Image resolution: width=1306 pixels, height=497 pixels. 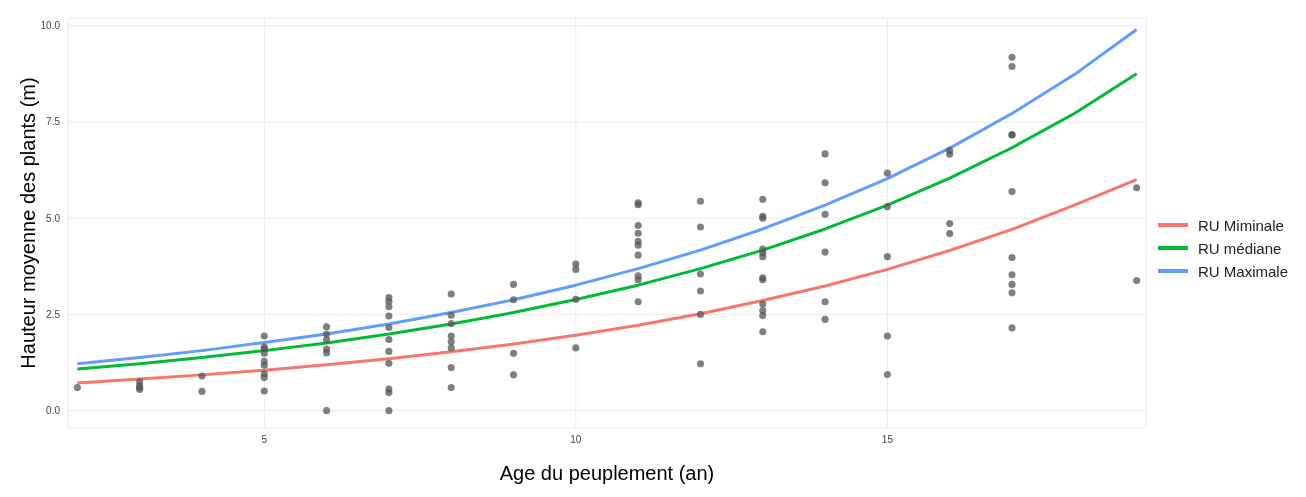 I want to click on x-tick-label: 5, so click(x=264, y=440).